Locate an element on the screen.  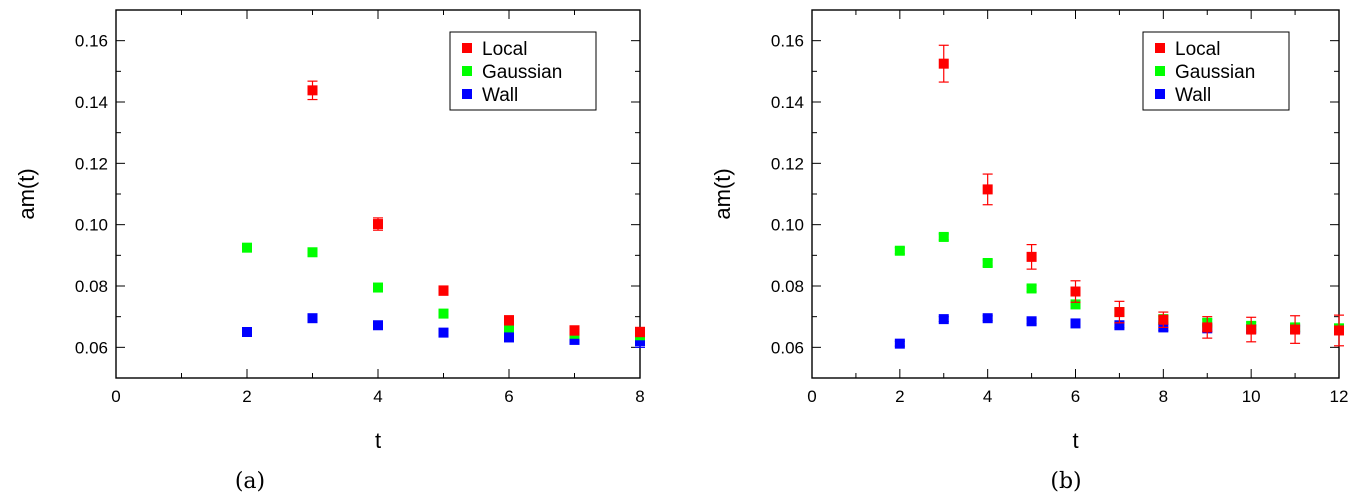
x-tick-label: 12 is located at coordinates (1339, 396).